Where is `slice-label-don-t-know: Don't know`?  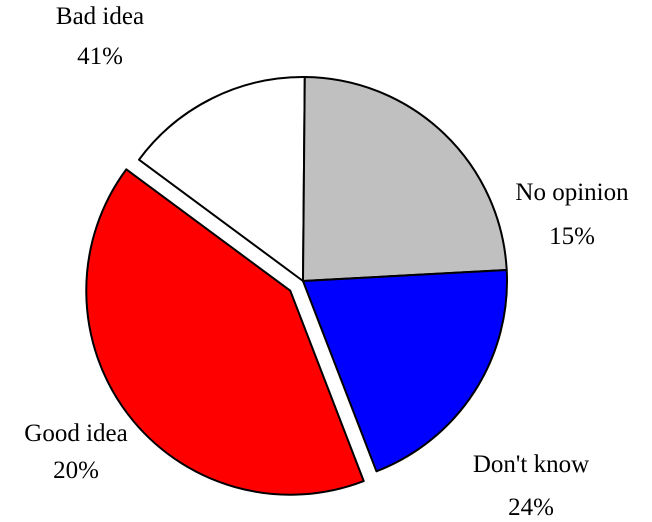
slice-label-don-t-know: Don't know is located at coordinates (531, 464).